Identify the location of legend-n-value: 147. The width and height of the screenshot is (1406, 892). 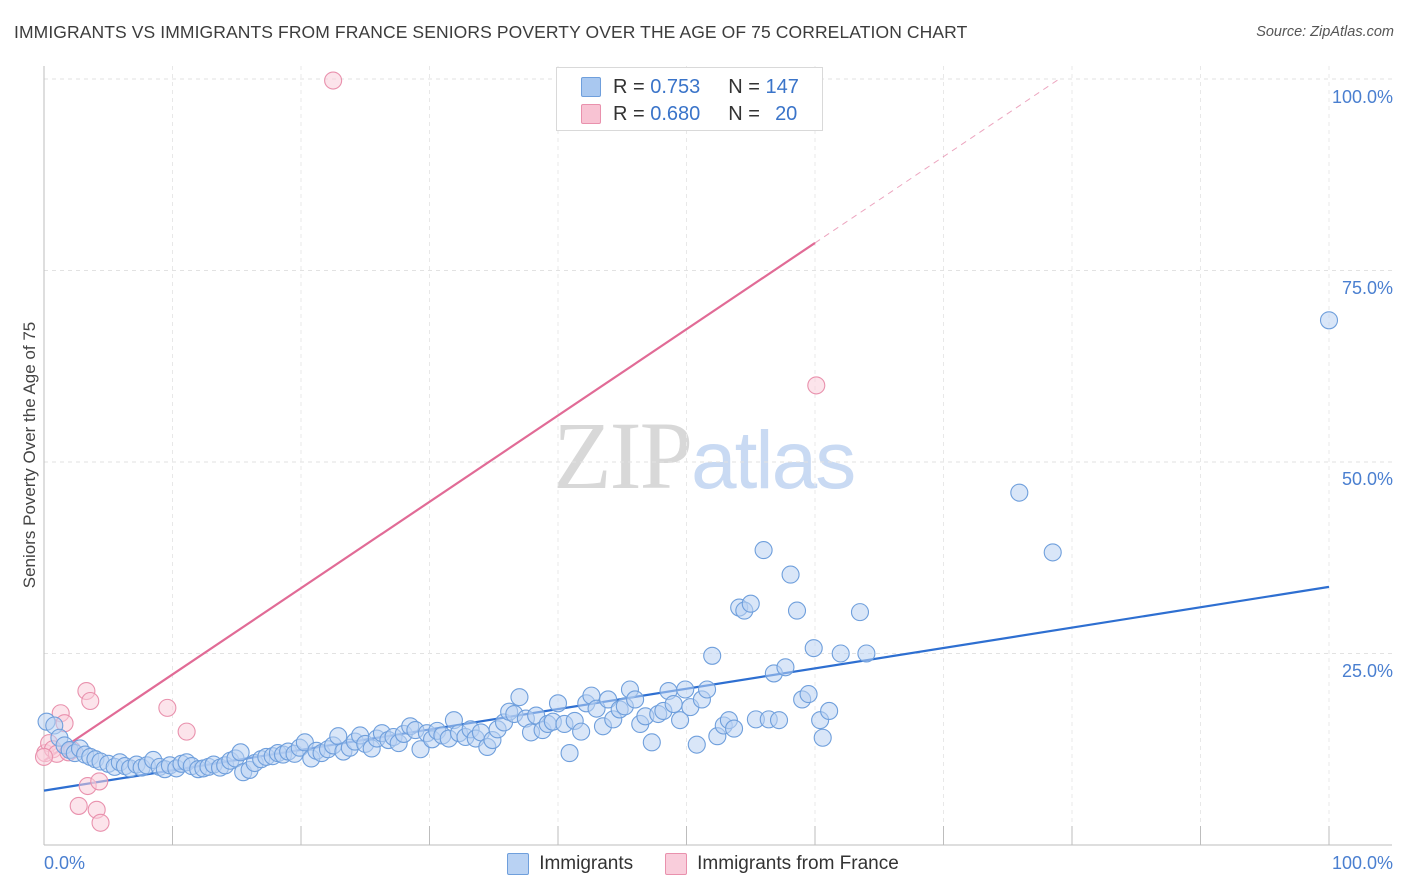
(782, 86).